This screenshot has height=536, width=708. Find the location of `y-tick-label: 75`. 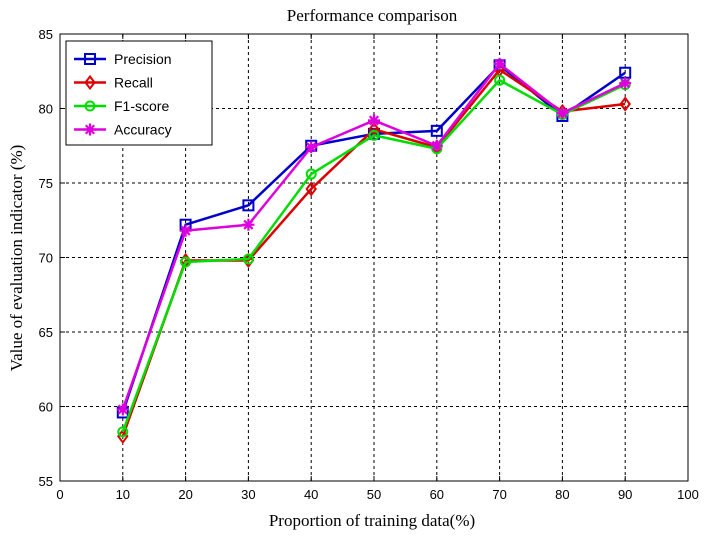

y-tick-label: 75 is located at coordinates (46, 183).